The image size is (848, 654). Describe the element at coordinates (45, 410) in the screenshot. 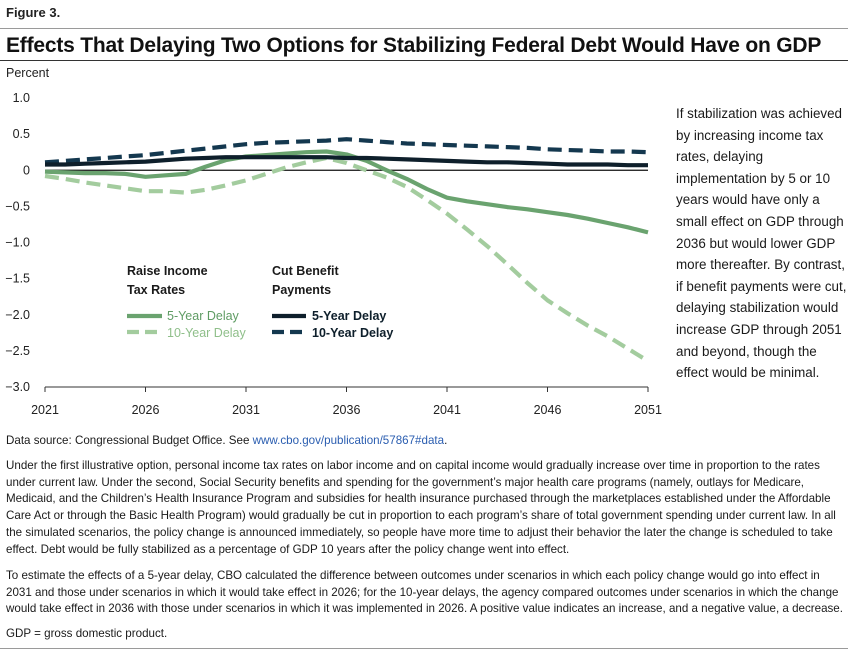

I see `x-tick-label: 2021` at that location.